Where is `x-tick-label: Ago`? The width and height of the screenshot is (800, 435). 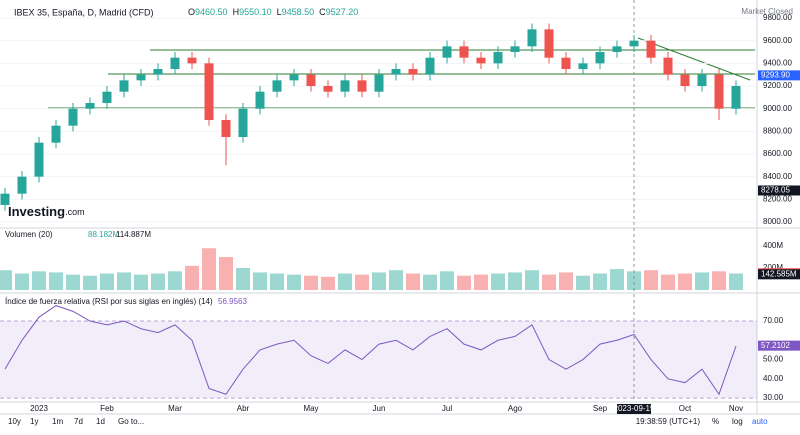 x-tick-label: Ago is located at coordinates (515, 408).